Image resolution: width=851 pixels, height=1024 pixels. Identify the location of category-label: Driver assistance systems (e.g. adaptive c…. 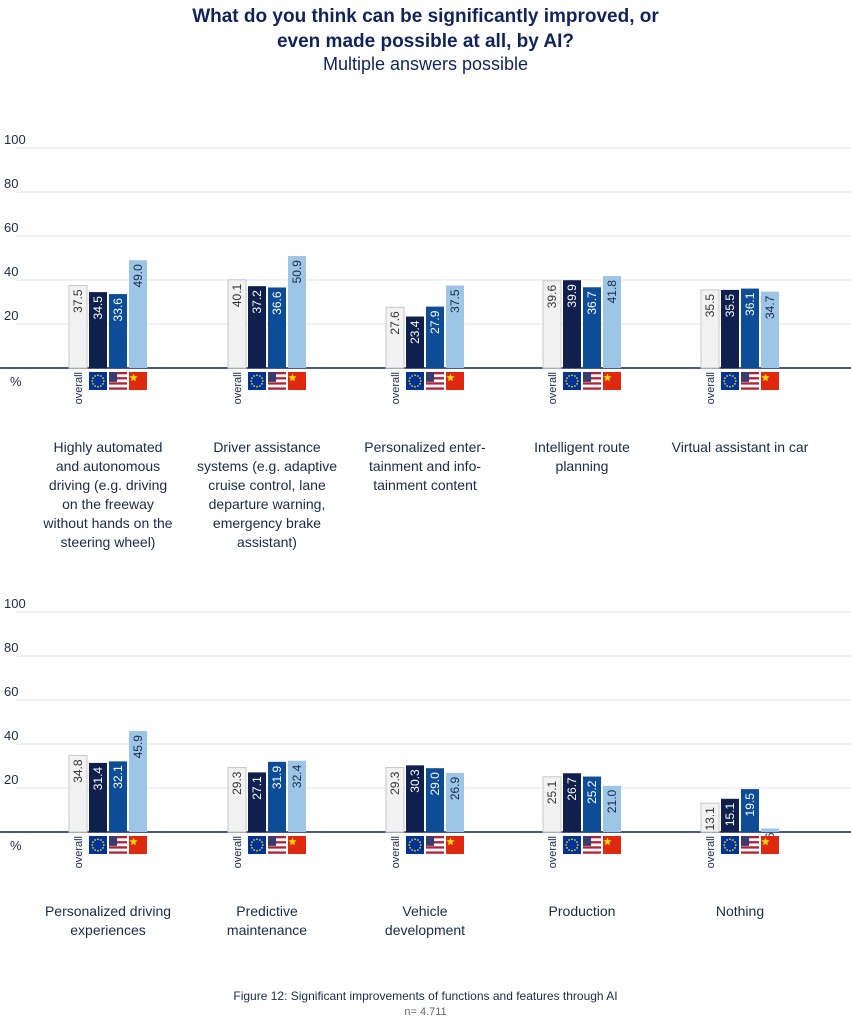
(267, 494).